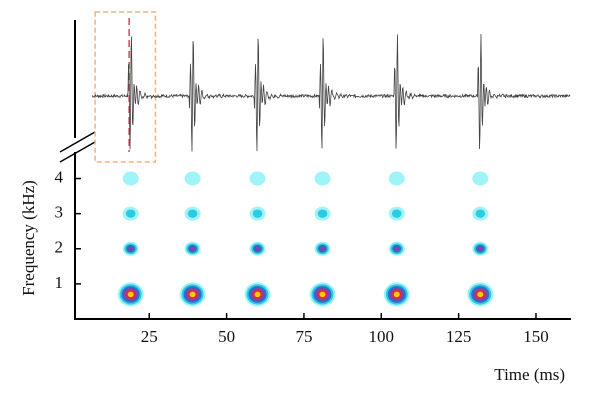  What do you see at coordinates (226, 336) in the screenshot?
I see `x-tick-label: 50` at bounding box center [226, 336].